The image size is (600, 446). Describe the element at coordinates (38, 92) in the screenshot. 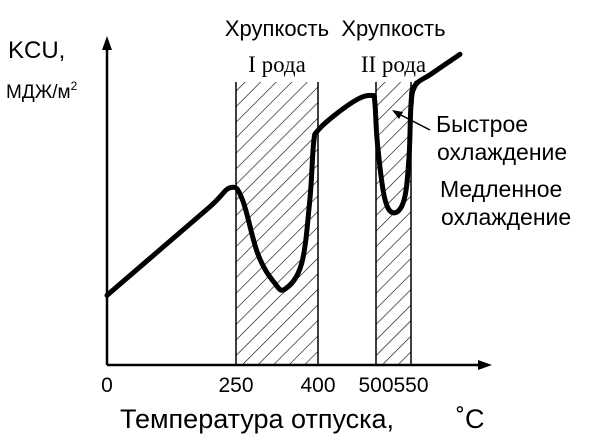

I see `y-axis-unit-text: МДЖ/м` at that location.